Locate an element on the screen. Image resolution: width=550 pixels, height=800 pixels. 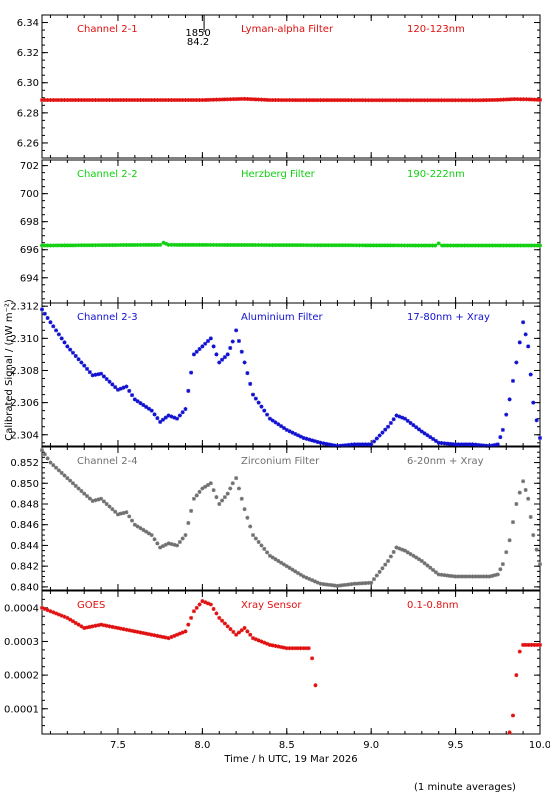
y-tick-label: 696 is located at coordinates (29, 250).